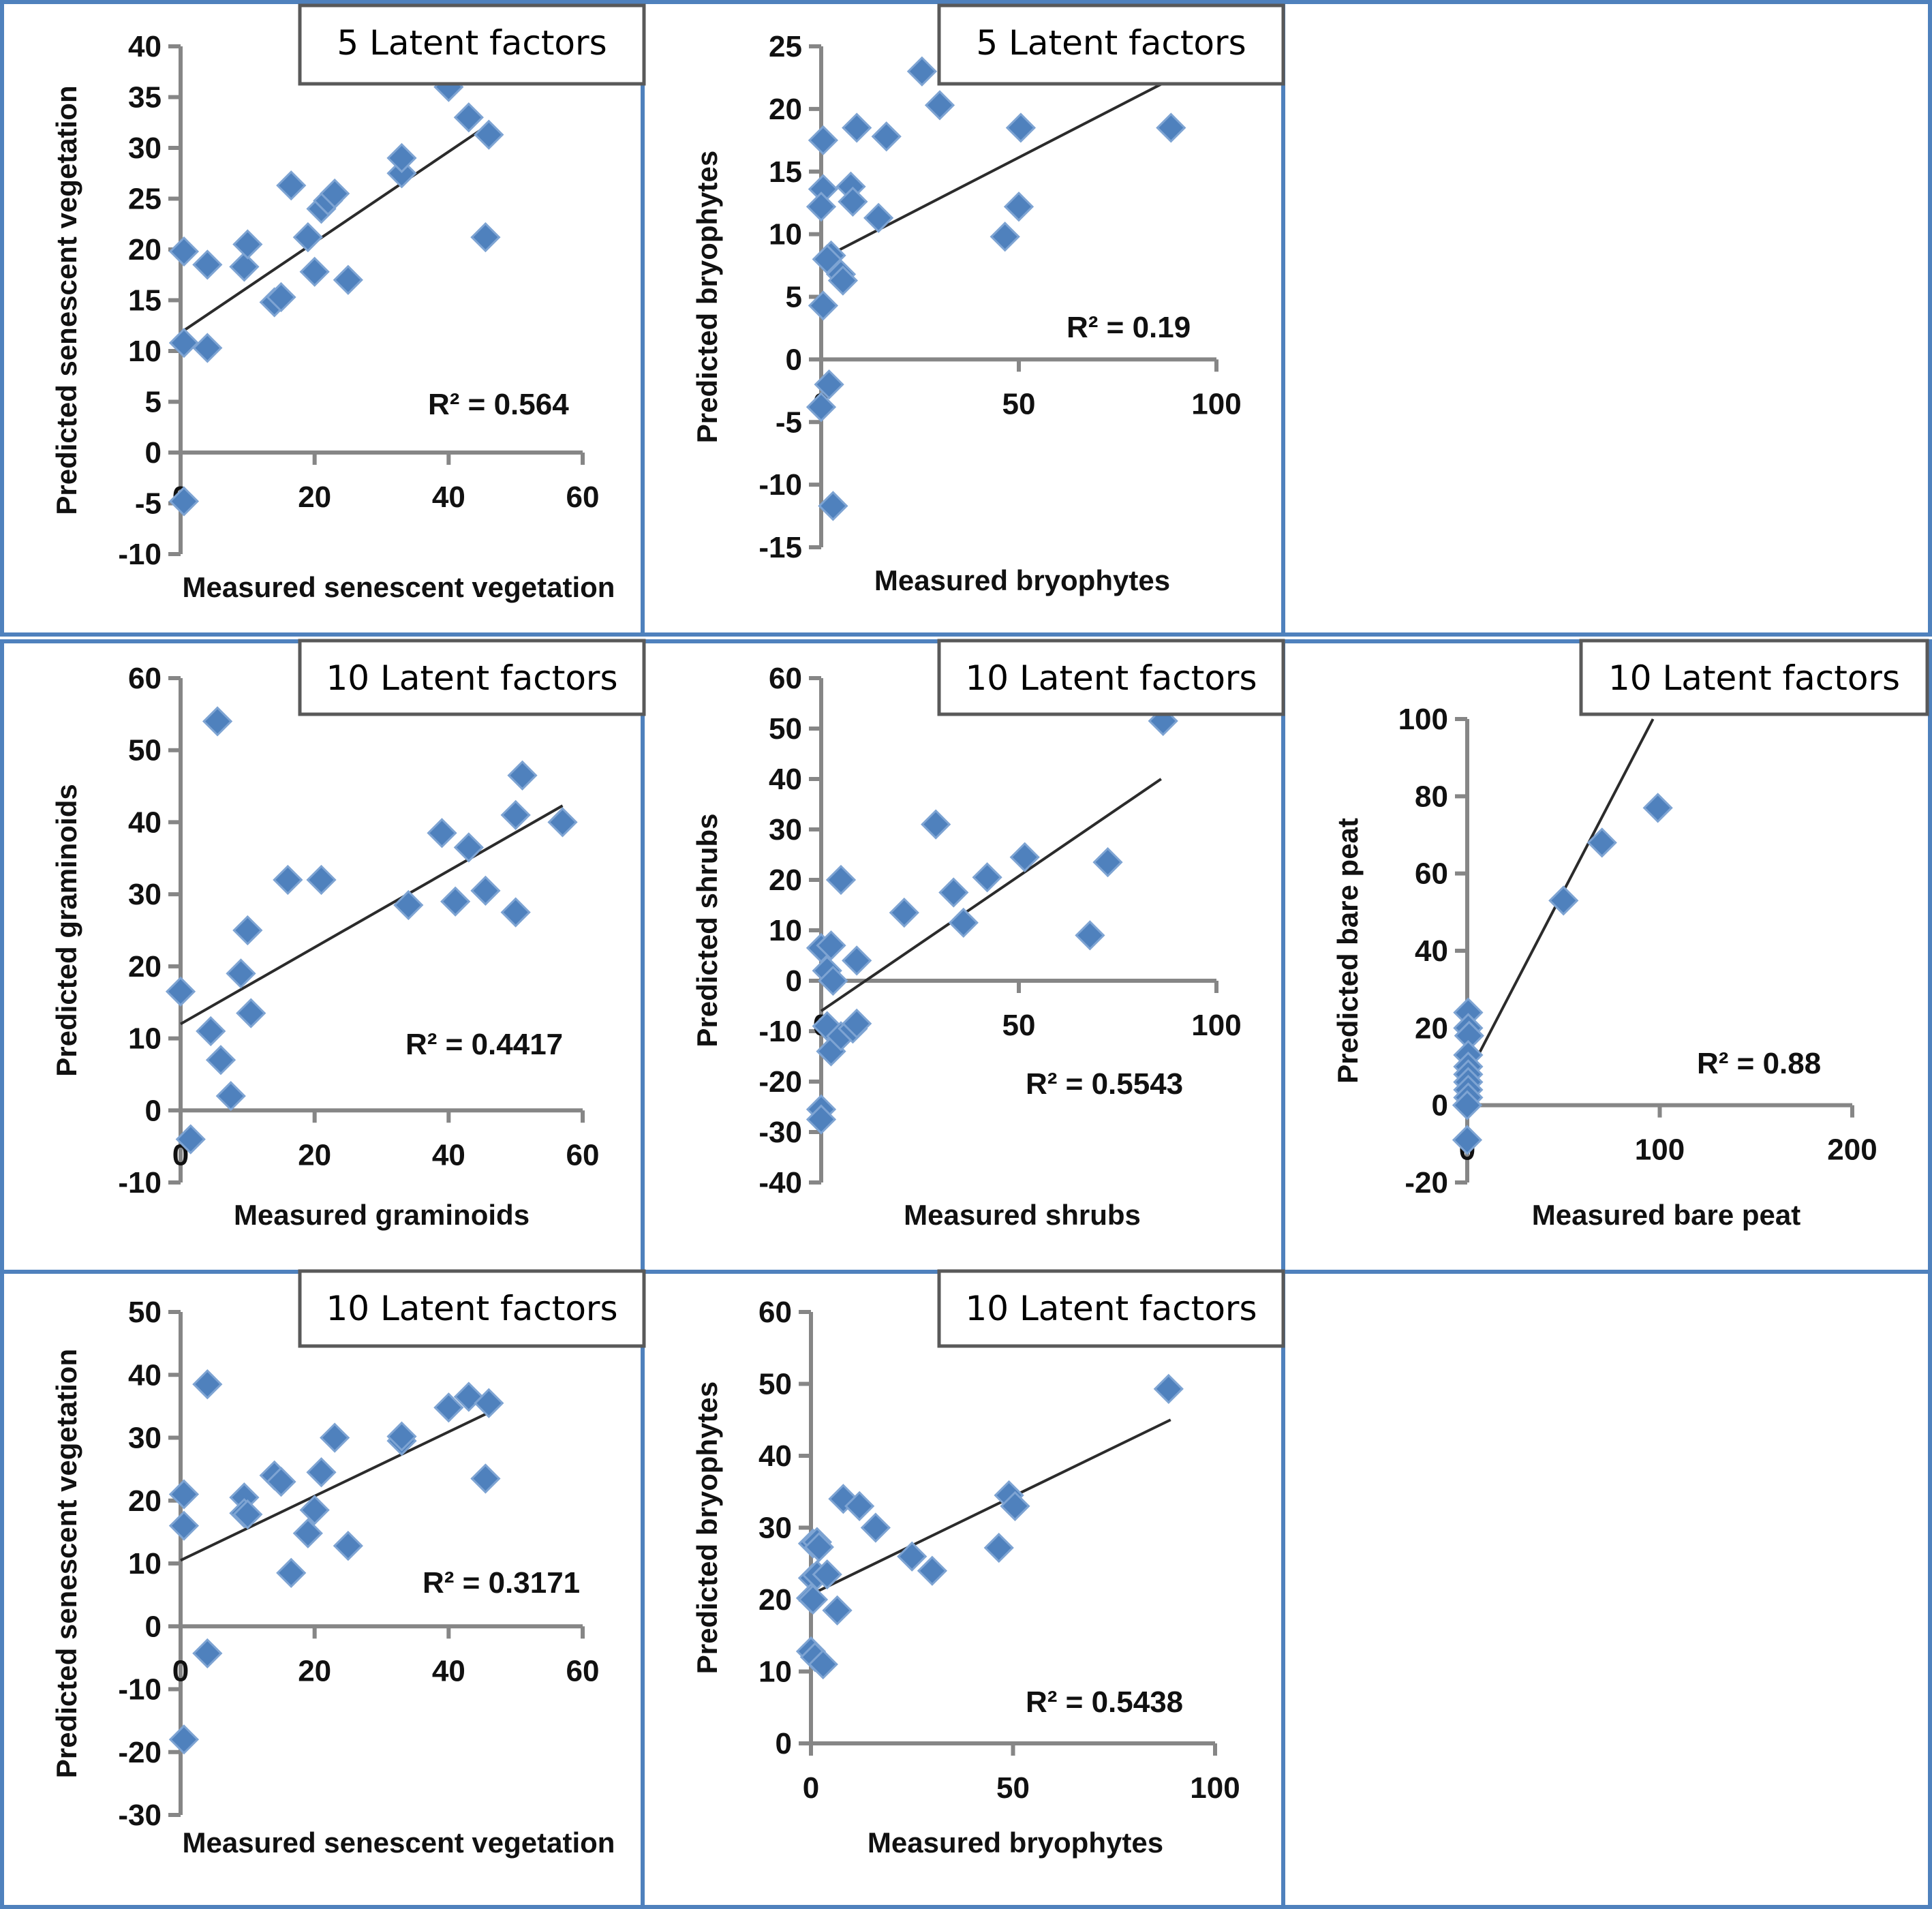  Describe the element at coordinates (775, 1312) in the screenshot. I see `y-tick-label: 60` at that location.